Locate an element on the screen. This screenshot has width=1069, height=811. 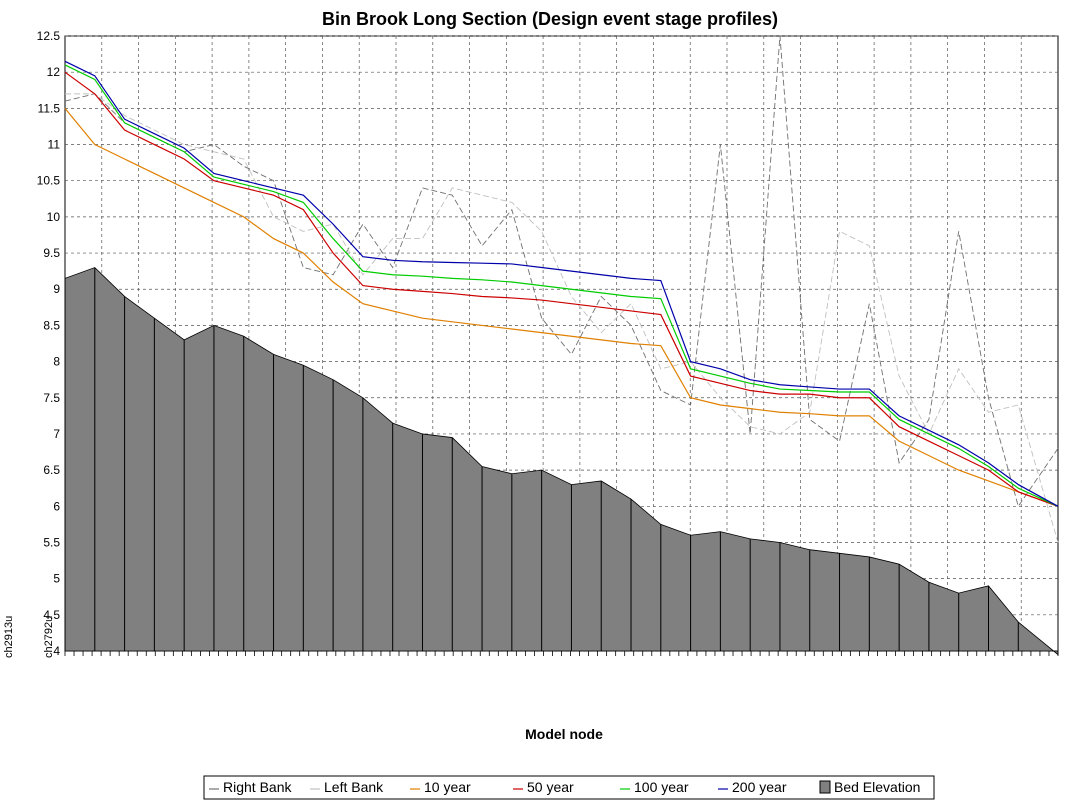
y-tick-label: 8 is located at coordinates (56, 362).